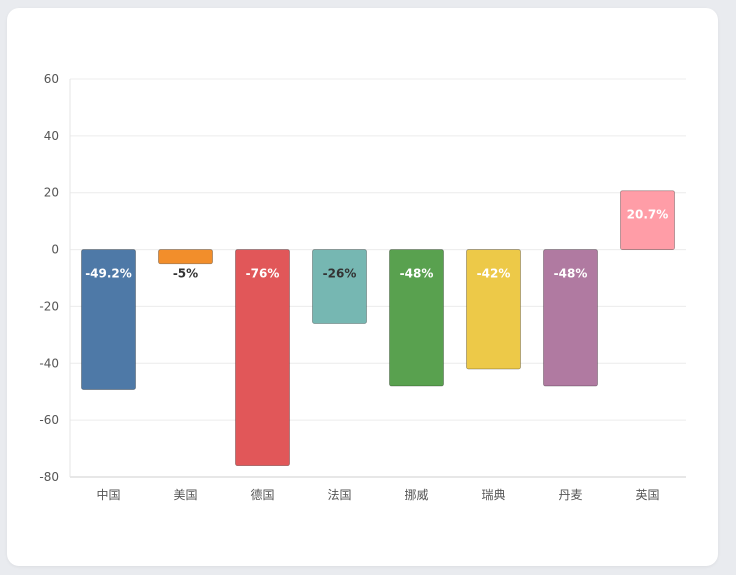 Image resolution: width=736 pixels, height=575 pixels. Describe the element at coordinates (49, 363) in the screenshot. I see `y-tick-label: -40` at that location.